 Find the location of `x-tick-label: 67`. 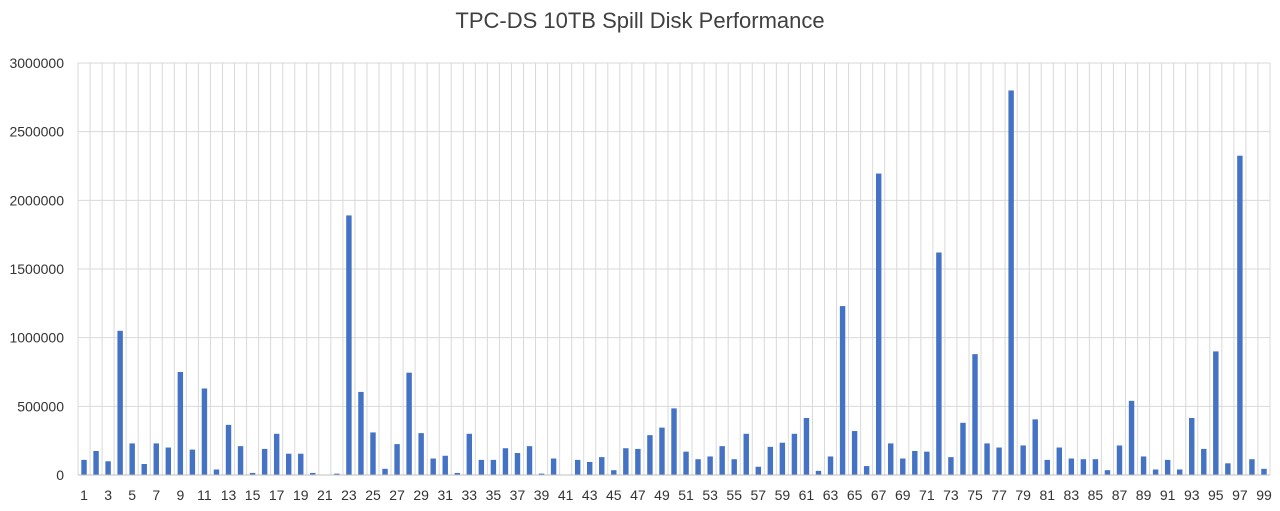

x-tick-label: 67 is located at coordinates (879, 495).